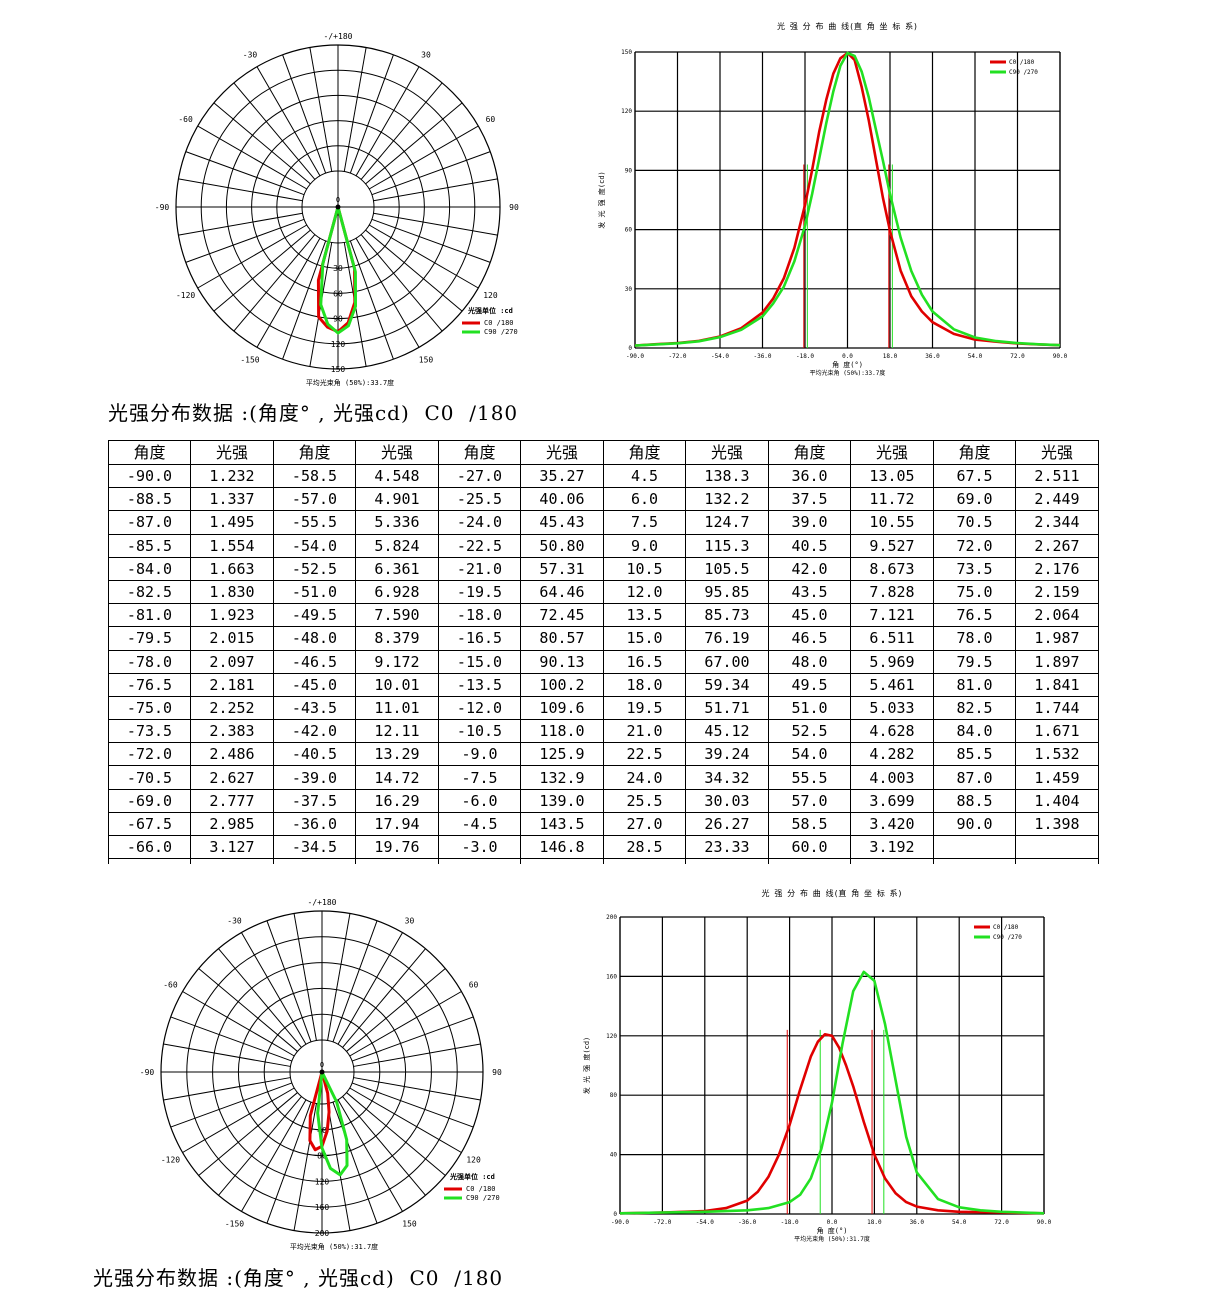  What do you see at coordinates (611, 1036) in the screenshot?
I see `y-tick-label: 120` at bounding box center [611, 1036].